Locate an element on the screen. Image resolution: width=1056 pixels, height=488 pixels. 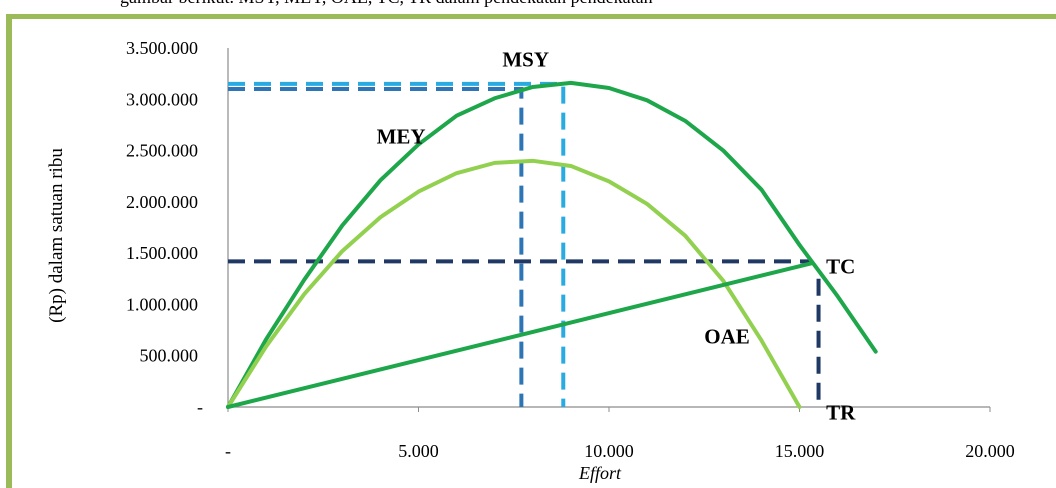
annotation-mey: MEY is located at coordinates (401, 136).